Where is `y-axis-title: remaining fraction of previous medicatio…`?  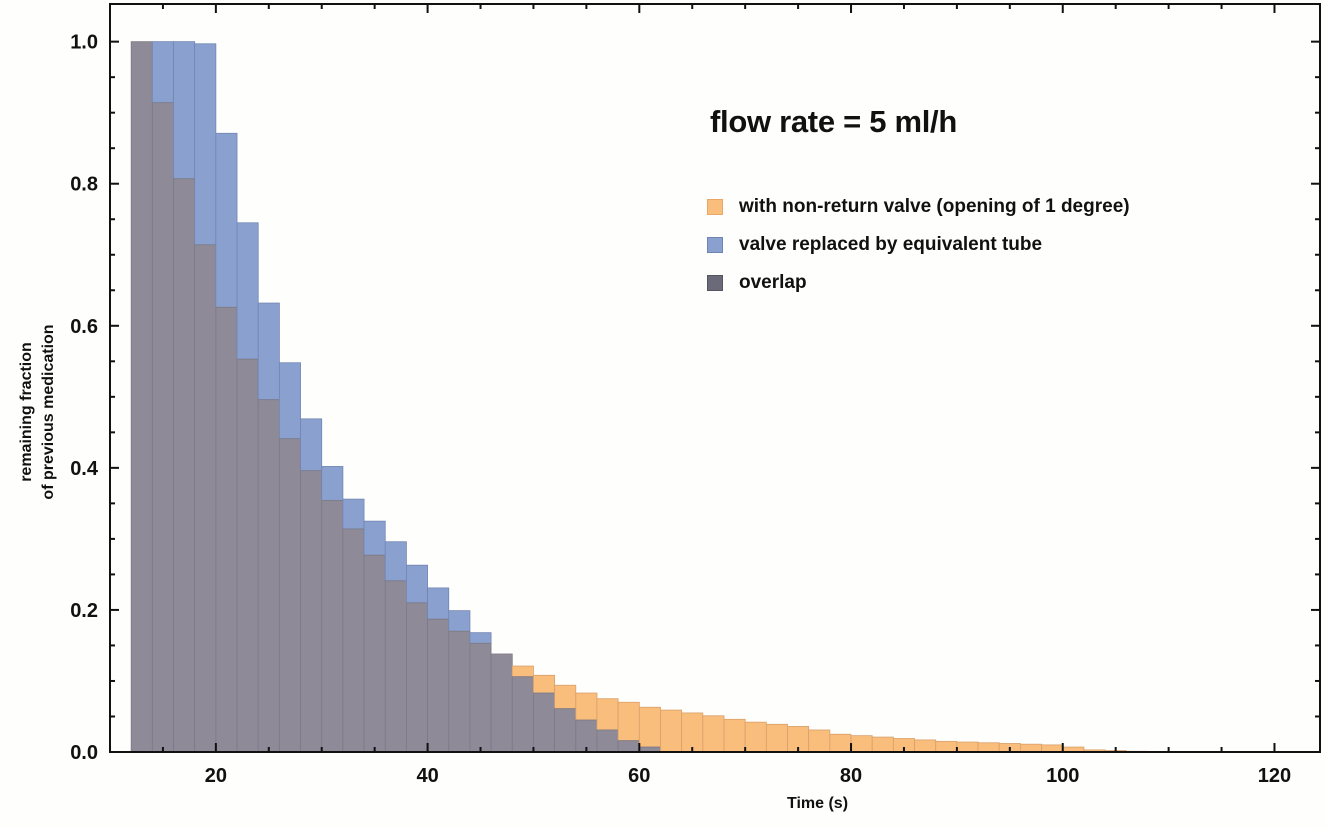
y-axis-title: remaining fraction of previous medicatio… is located at coordinates (30, 413).